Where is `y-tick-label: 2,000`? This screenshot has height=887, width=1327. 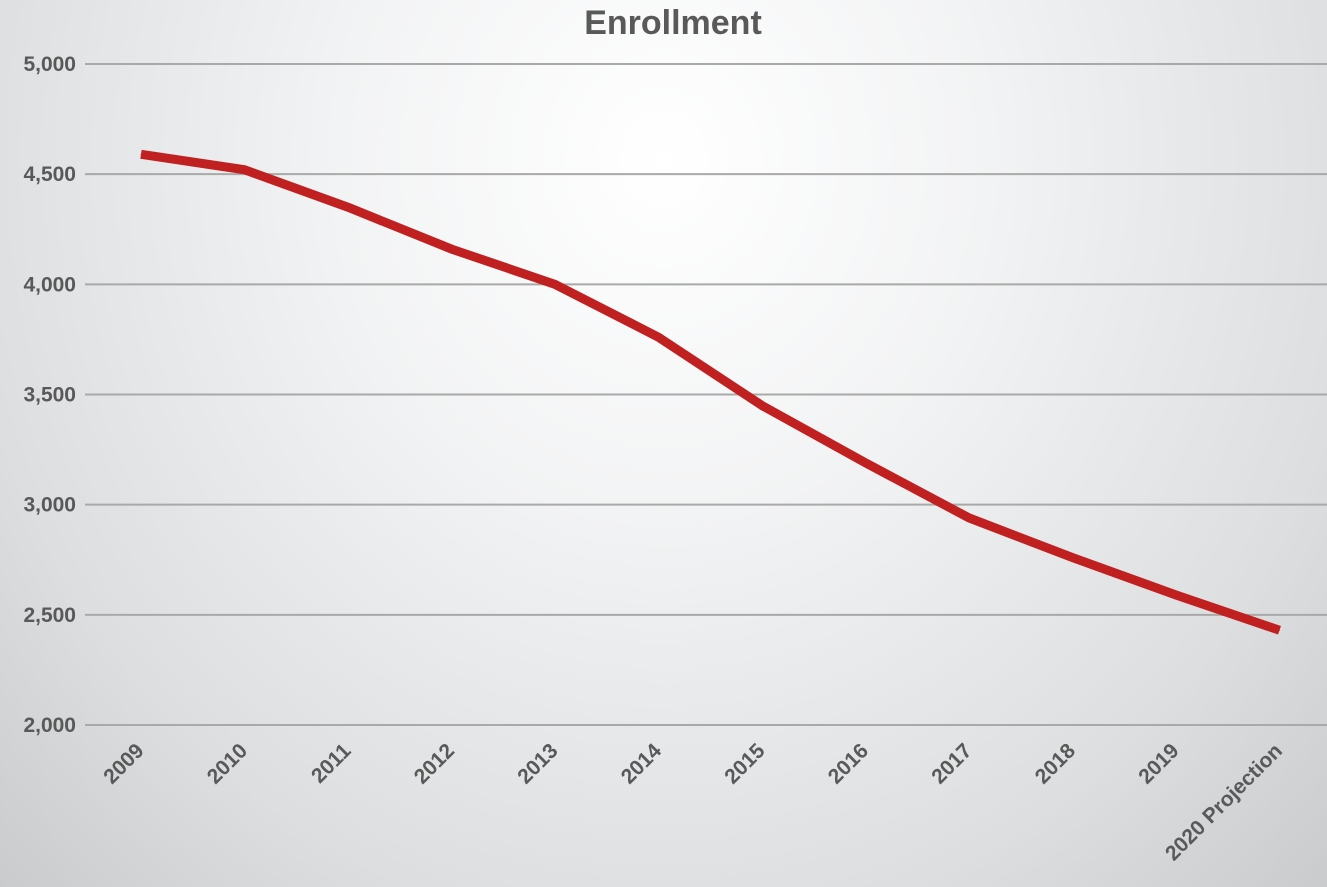 y-tick-label: 2,000 is located at coordinates (49, 725).